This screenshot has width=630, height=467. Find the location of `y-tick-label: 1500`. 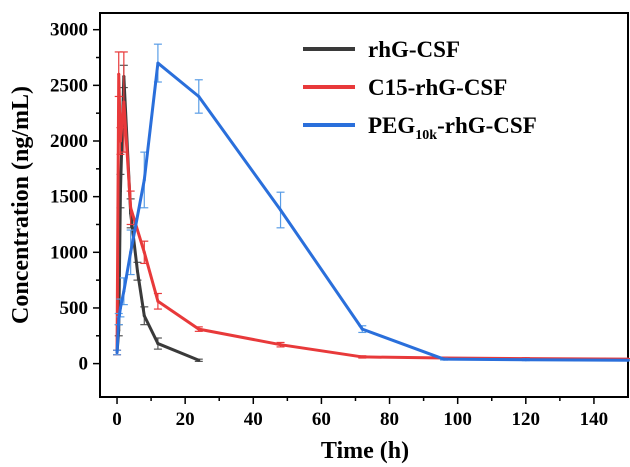

y-tick-label: 1500 is located at coordinates (69, 197).